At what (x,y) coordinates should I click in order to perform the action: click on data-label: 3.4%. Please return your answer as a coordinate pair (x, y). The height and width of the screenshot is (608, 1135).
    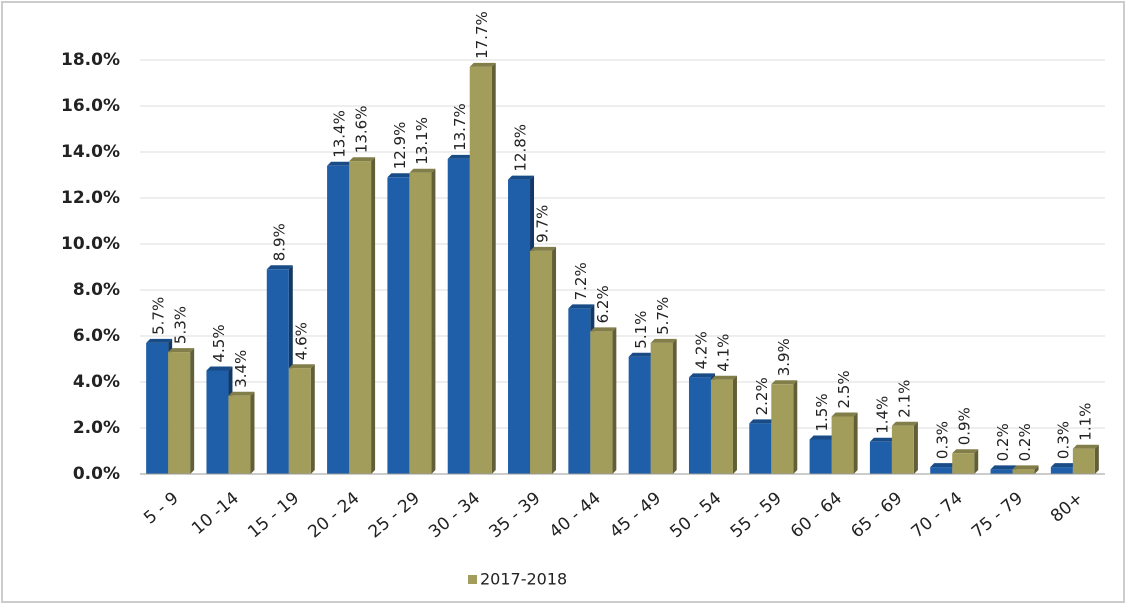
    Looking at the image, I should click on (241, 369).